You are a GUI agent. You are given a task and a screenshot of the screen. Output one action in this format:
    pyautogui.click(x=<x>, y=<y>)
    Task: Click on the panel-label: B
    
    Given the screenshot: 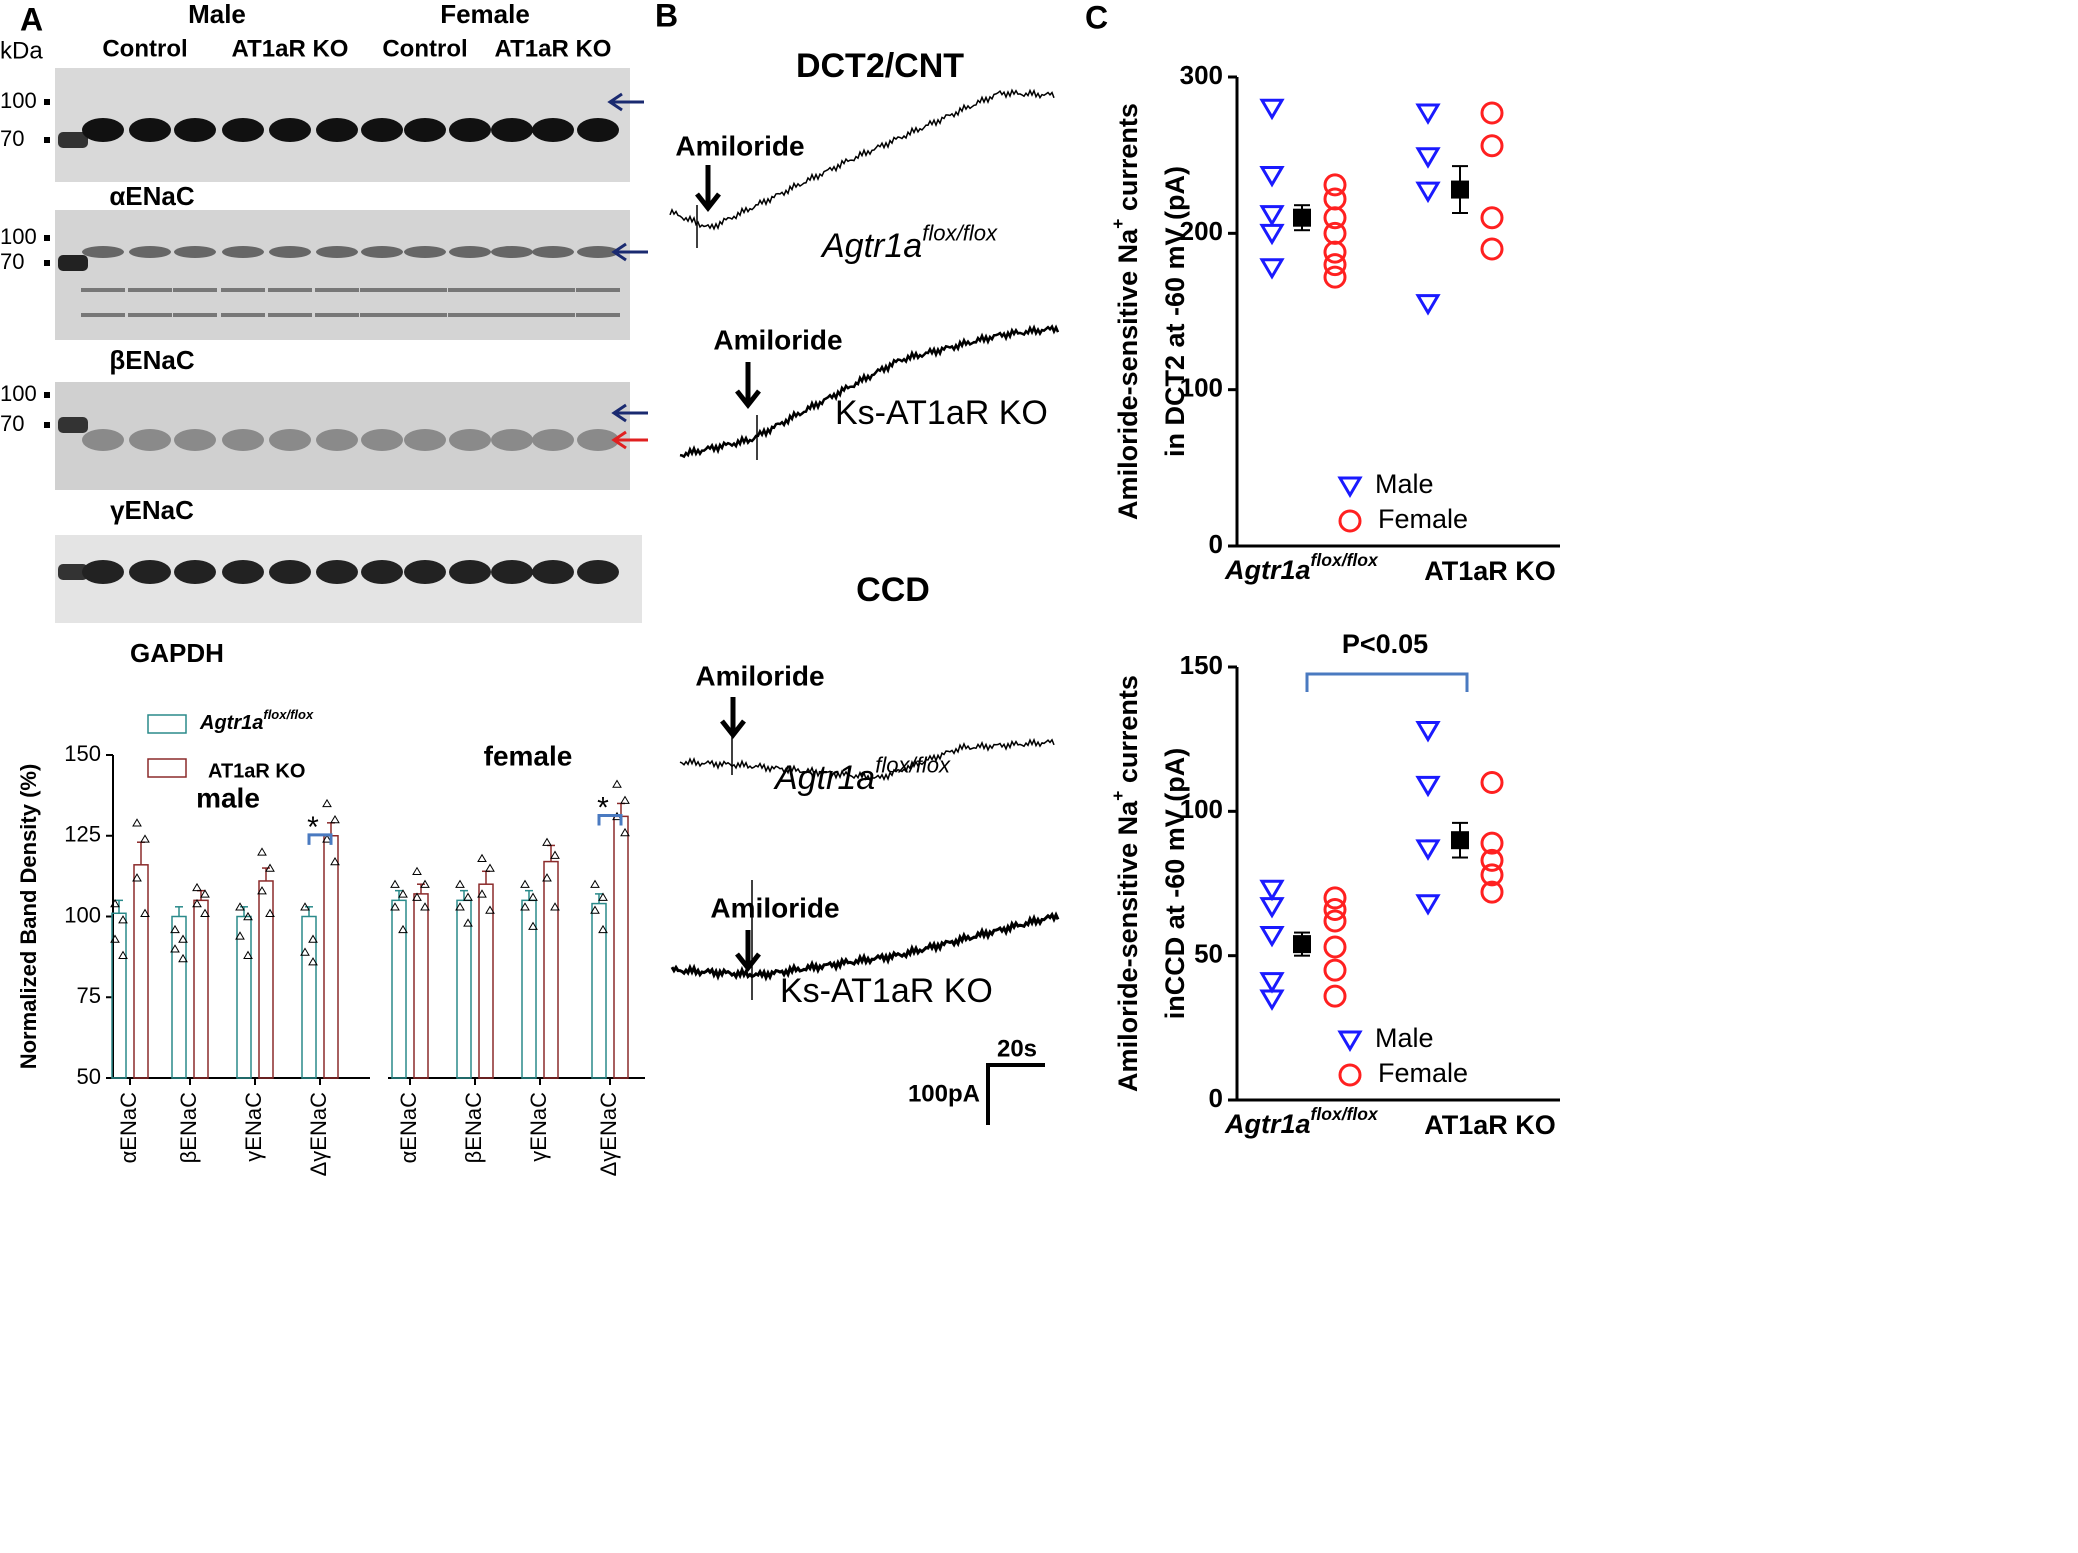 What is the action you would take?
    pyautogui.click(x=666, y=16)
    